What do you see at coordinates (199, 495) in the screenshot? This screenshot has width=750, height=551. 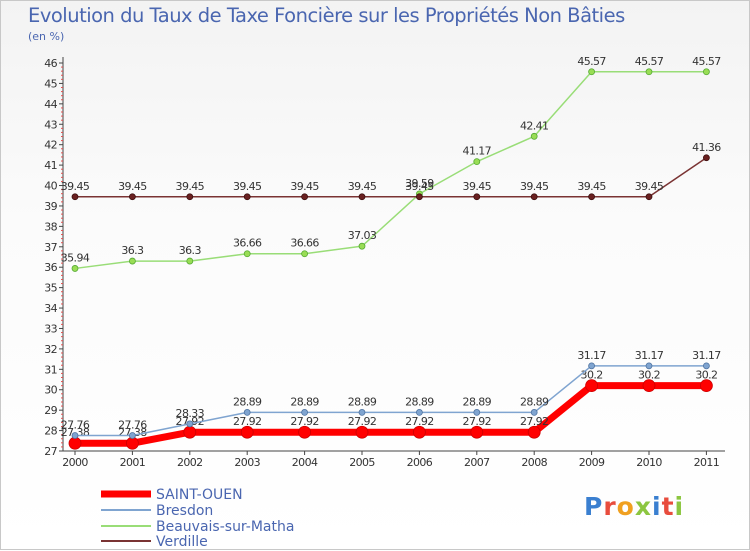 I see `legend-label: SAINT-OUEN` at bounding box center [199, 495].